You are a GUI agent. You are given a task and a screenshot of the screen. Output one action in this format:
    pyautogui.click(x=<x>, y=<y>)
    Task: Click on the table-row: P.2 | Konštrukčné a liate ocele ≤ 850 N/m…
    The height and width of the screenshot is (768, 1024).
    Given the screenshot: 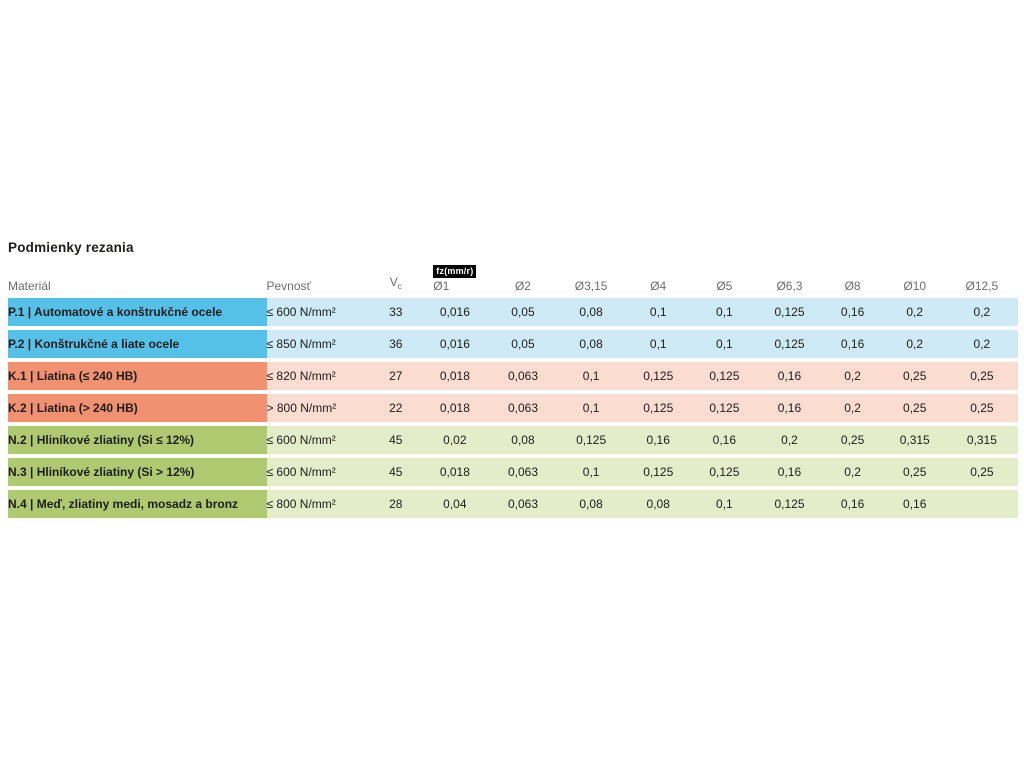 What is the action you would take?
    pyautogui.click(x=513, y=344)
    